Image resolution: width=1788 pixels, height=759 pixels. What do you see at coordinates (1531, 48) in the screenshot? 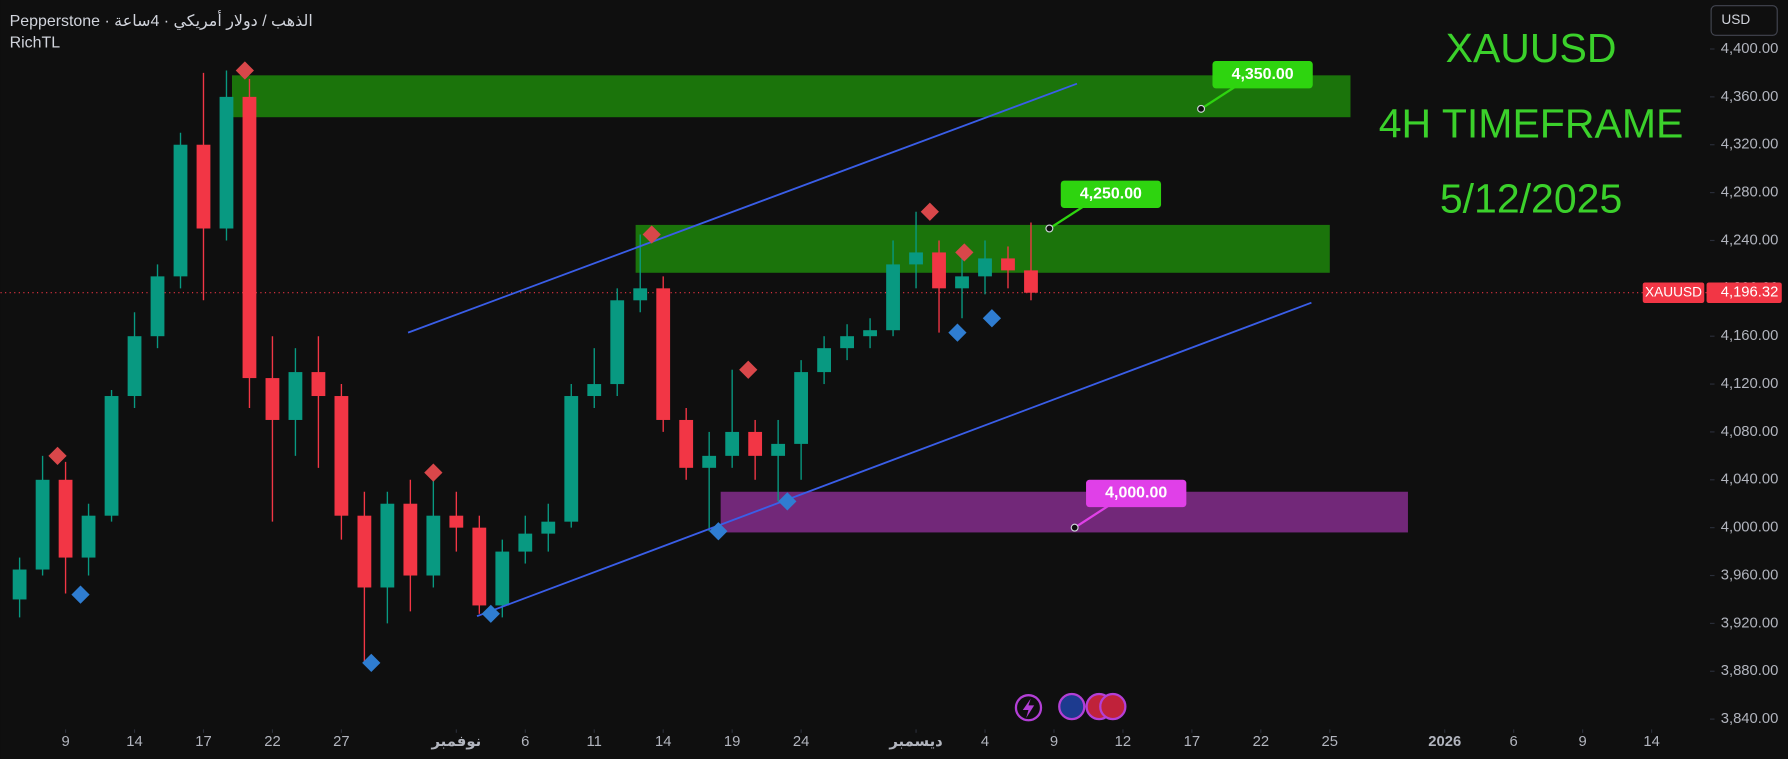
I see `annotation: XAUUSD` at bounding box center [1531, 48].